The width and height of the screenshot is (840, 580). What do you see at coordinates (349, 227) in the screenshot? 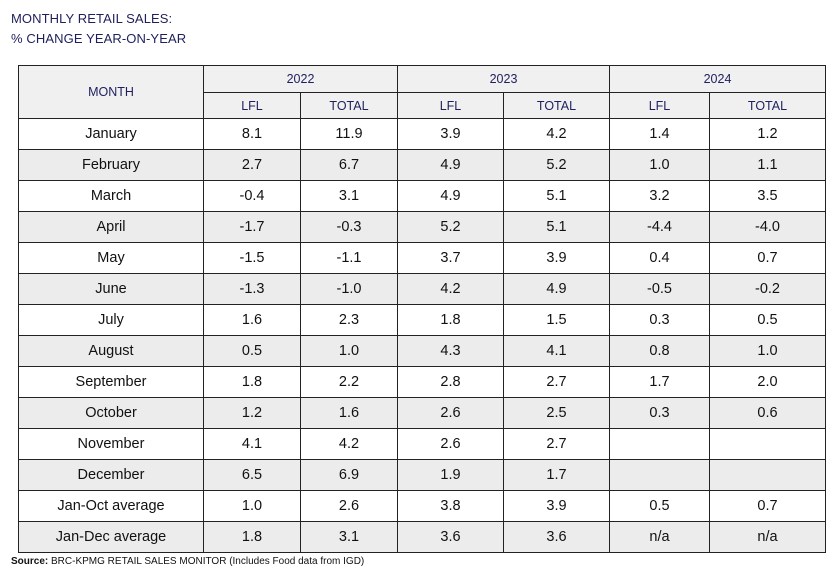
I see `value-cell: -0.3` at bounding box center [349, 227].